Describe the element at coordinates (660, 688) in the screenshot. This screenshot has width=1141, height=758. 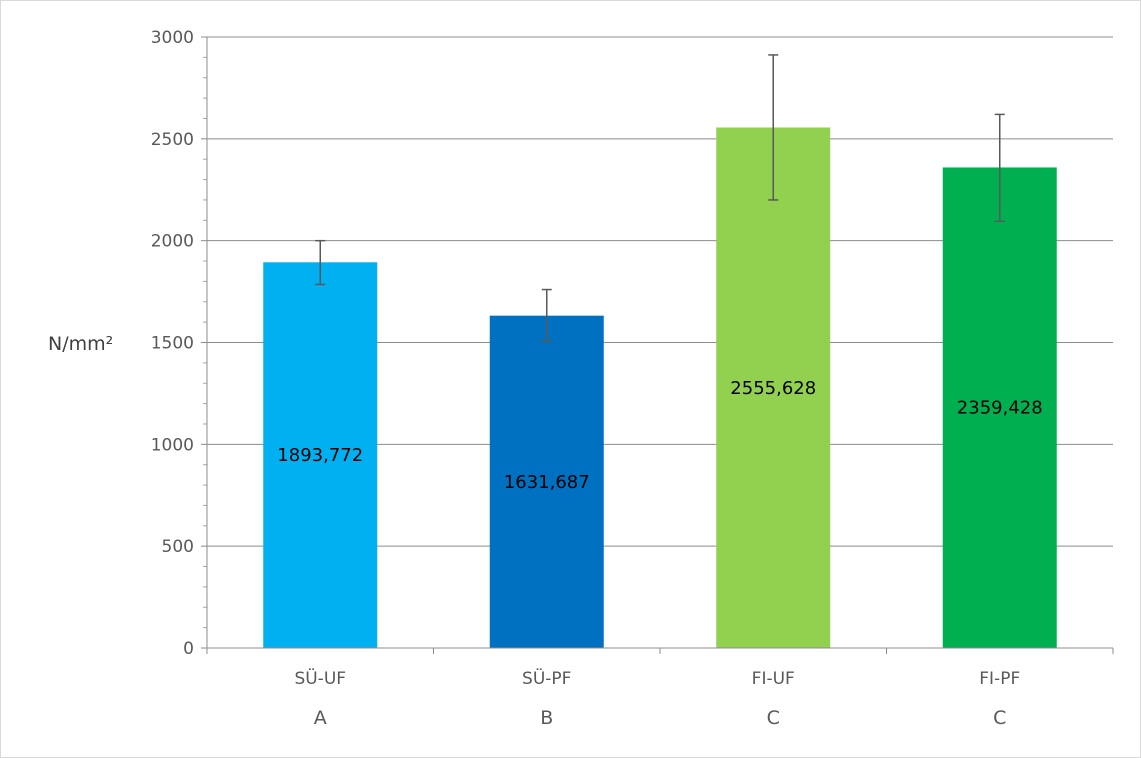
I see `x-axis: SÜ-UF A SÜ-PF B FI-UF C FI-PF C` at that location.